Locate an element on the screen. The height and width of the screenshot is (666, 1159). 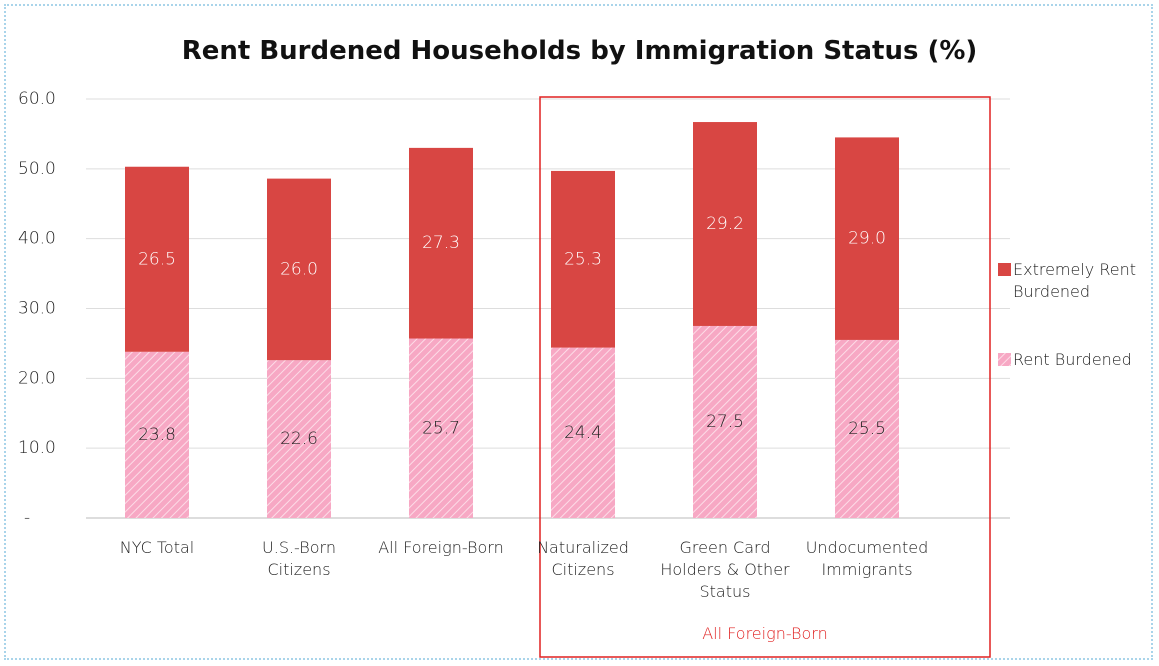
x-tick-label: U.S.-Born Citizens is located at coordinates (299, 558).